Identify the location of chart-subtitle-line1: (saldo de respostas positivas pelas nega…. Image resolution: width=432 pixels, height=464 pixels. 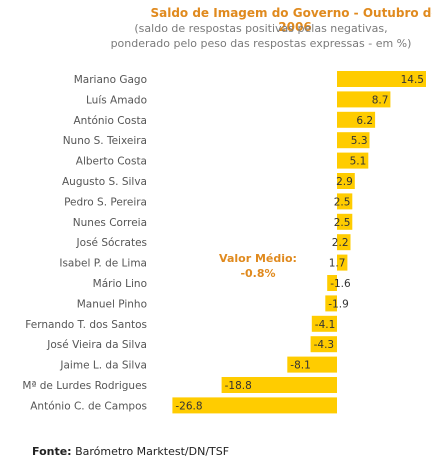
(261, 28).